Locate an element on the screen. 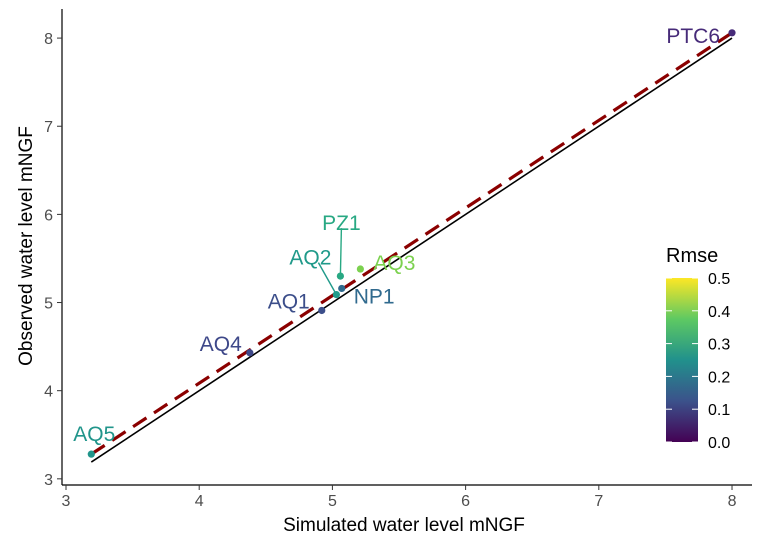 This screenshot has width=759, height=539. x-tick-label: 3 is located at coordinates (66, 501).